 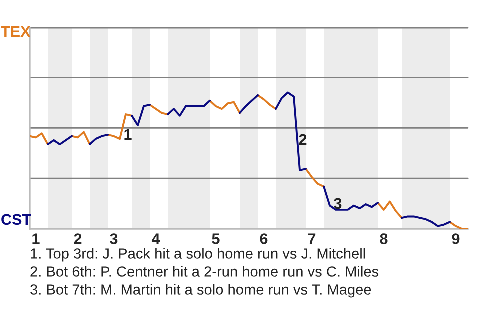 What do you see at coordinates (338, 204) in the screenshot?
I see `annotation: 3` at bounding box center [338, 204].